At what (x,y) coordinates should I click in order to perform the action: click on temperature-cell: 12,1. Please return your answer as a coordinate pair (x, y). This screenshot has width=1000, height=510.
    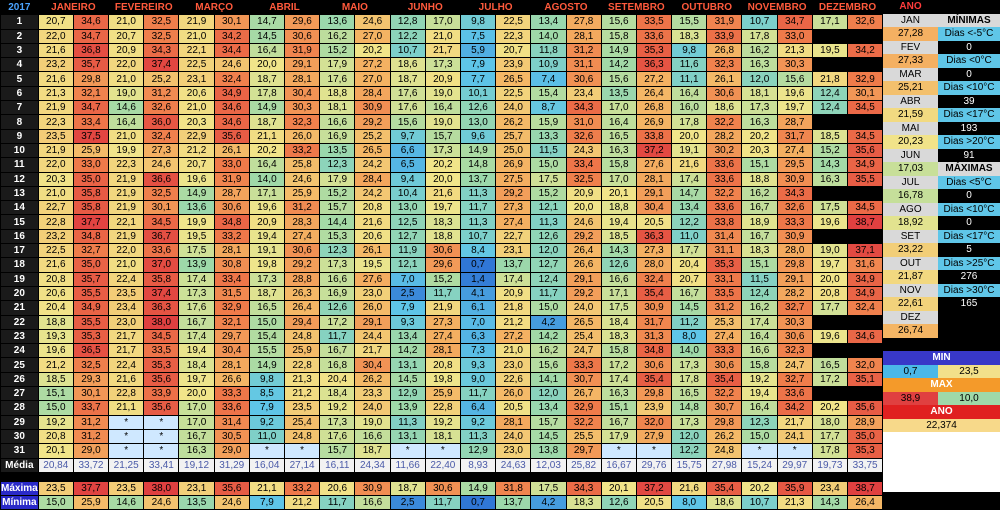
    Looking at the image, I should click on (407, 265).